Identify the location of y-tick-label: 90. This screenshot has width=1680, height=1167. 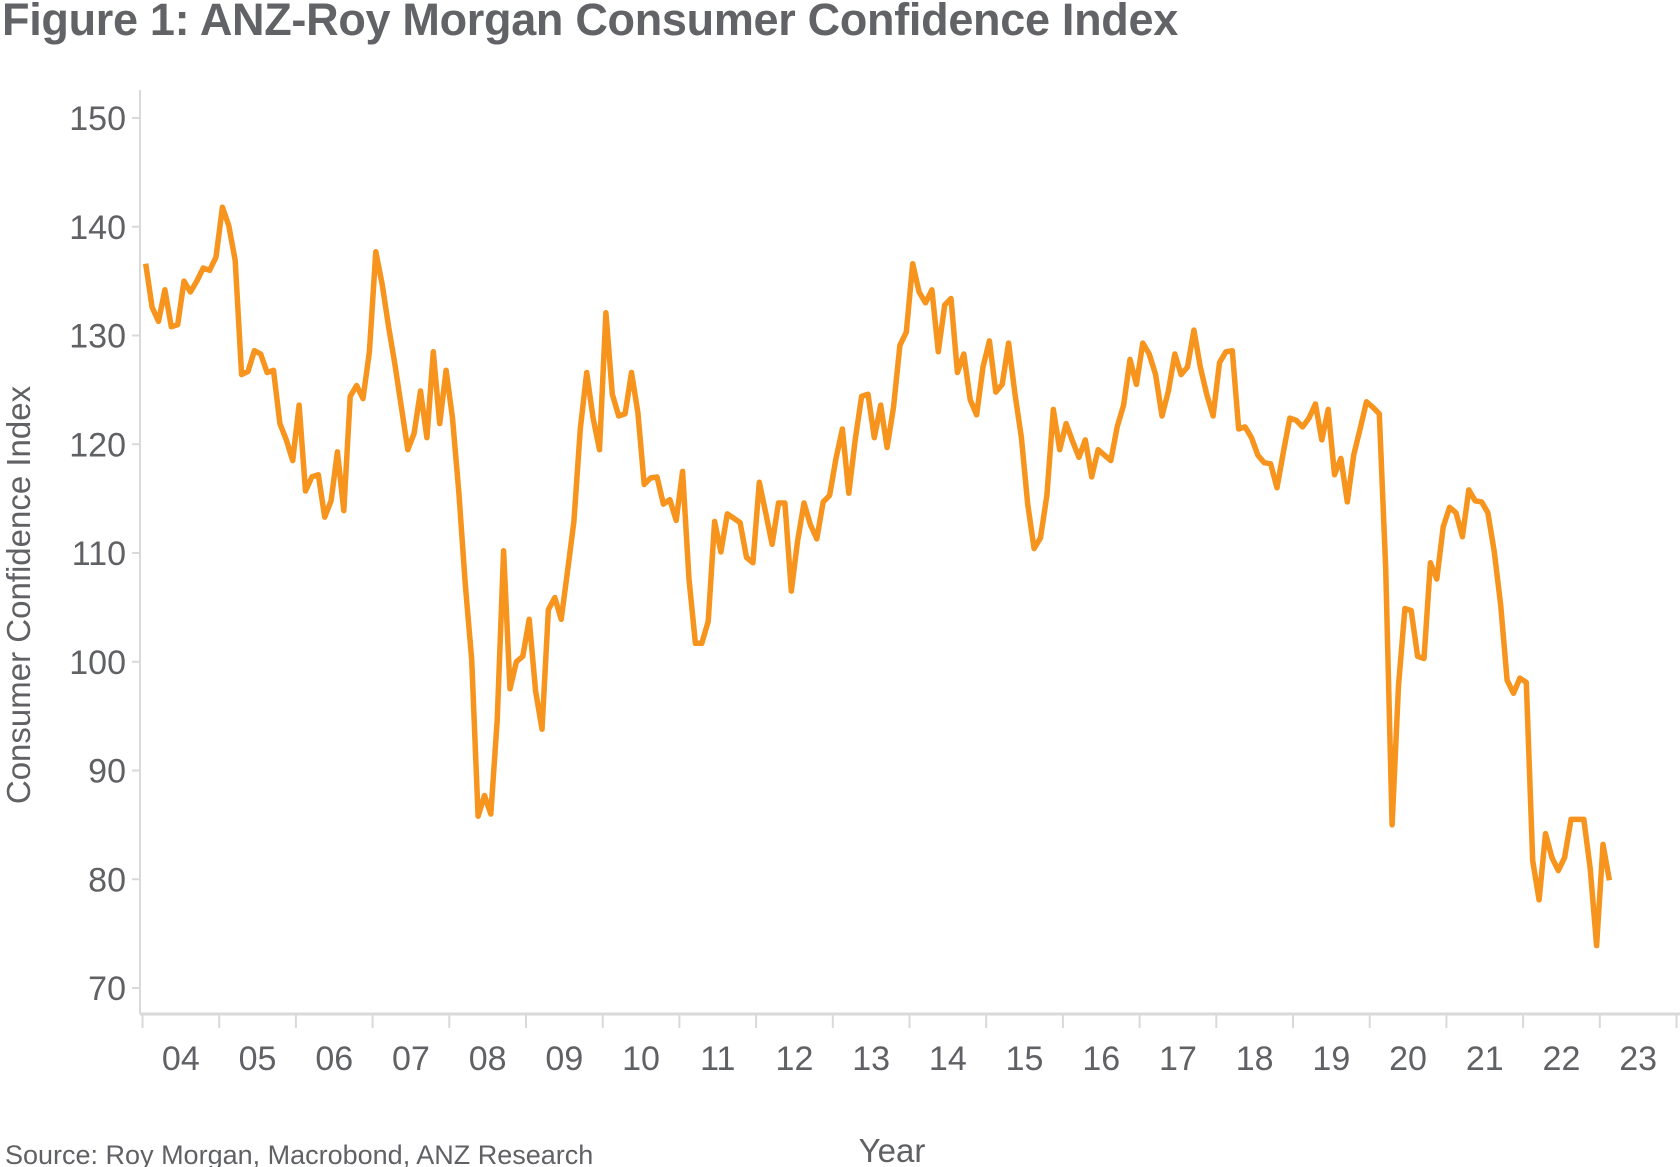
(107, 772).